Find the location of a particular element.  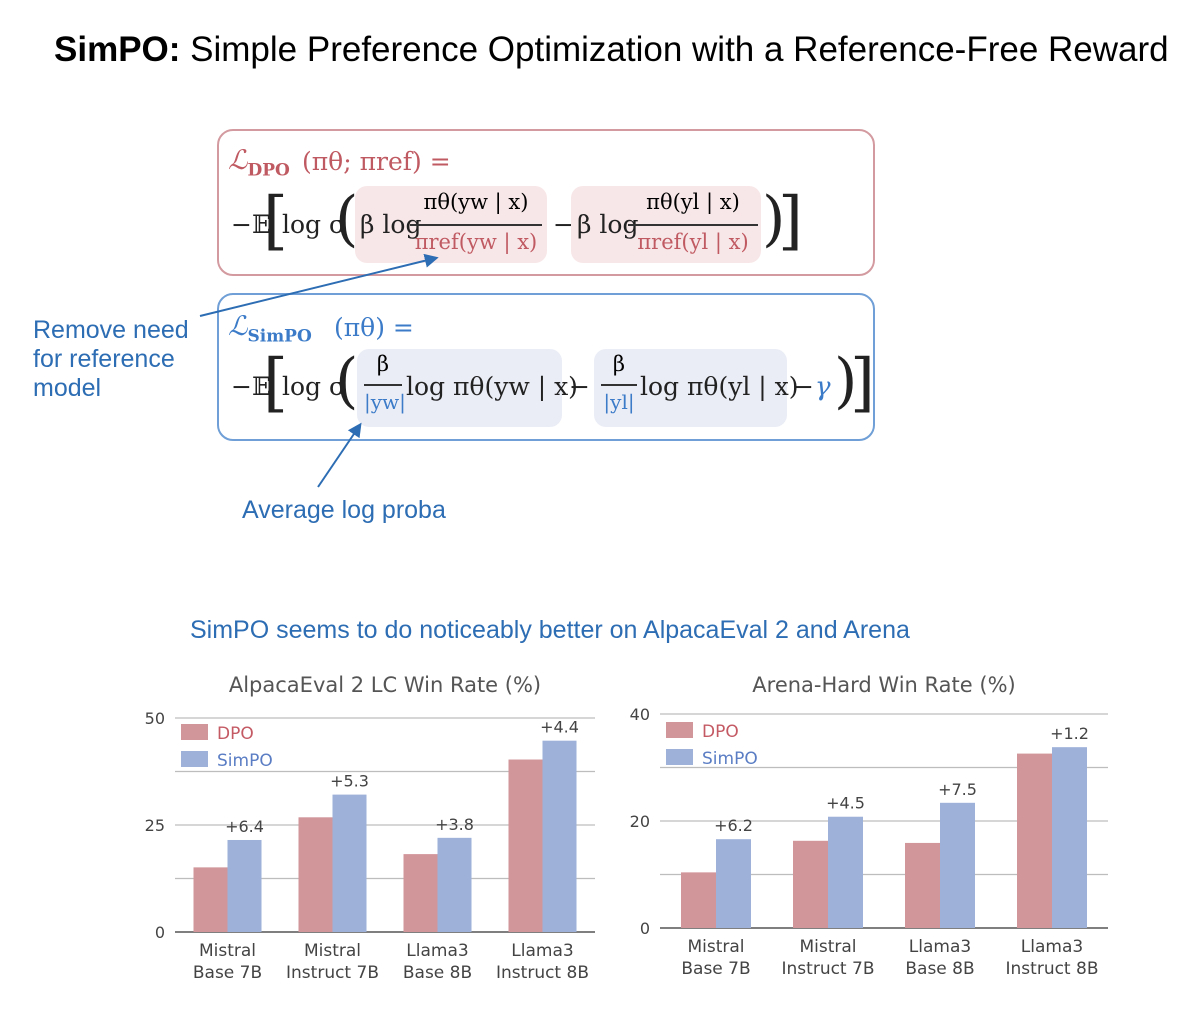

simpo-beta-1: β is located at coordinates (383, 364).